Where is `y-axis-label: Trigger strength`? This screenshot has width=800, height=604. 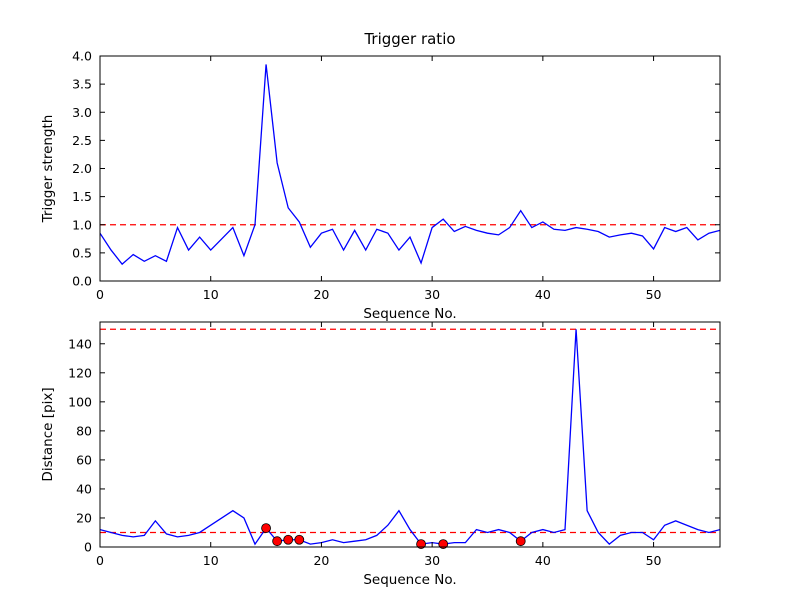 y-axis-label: Trigger strength is located at coordinates (48, 169).